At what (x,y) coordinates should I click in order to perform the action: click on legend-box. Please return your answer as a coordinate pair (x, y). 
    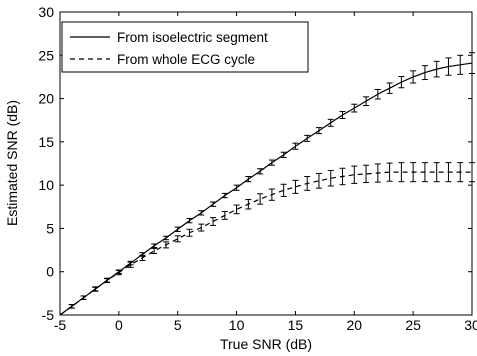
    Looking at the image, I should click on (185, 47).